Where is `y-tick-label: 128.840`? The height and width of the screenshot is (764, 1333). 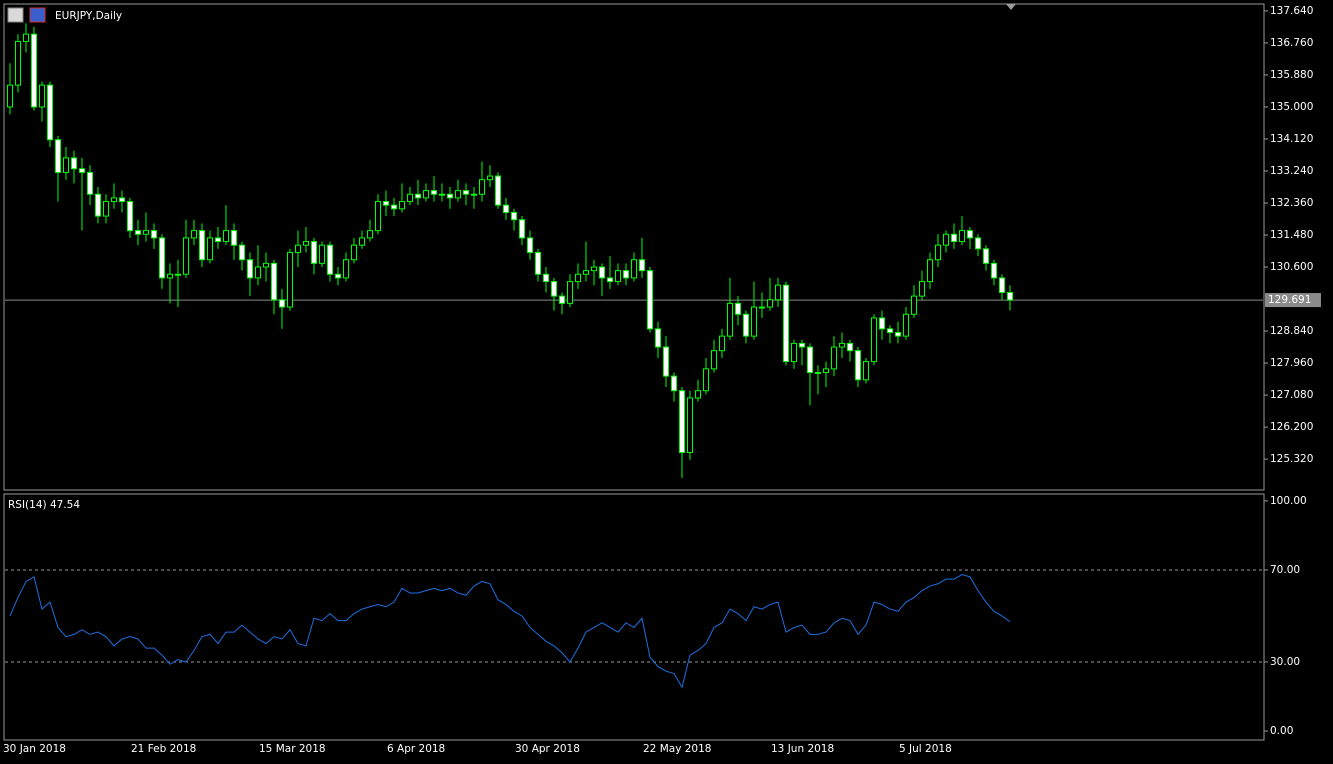
y-tick-label: 128.840 is located at coordinates (1291, 331).